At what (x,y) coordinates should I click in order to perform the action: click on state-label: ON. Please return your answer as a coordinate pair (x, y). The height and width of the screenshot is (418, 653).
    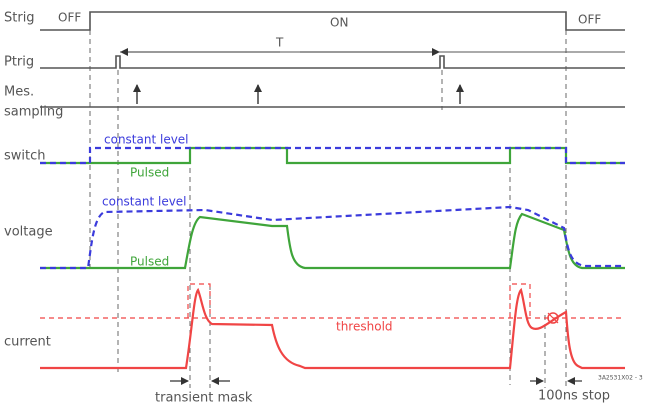
    Looking at the image, I should click on (339, 23).